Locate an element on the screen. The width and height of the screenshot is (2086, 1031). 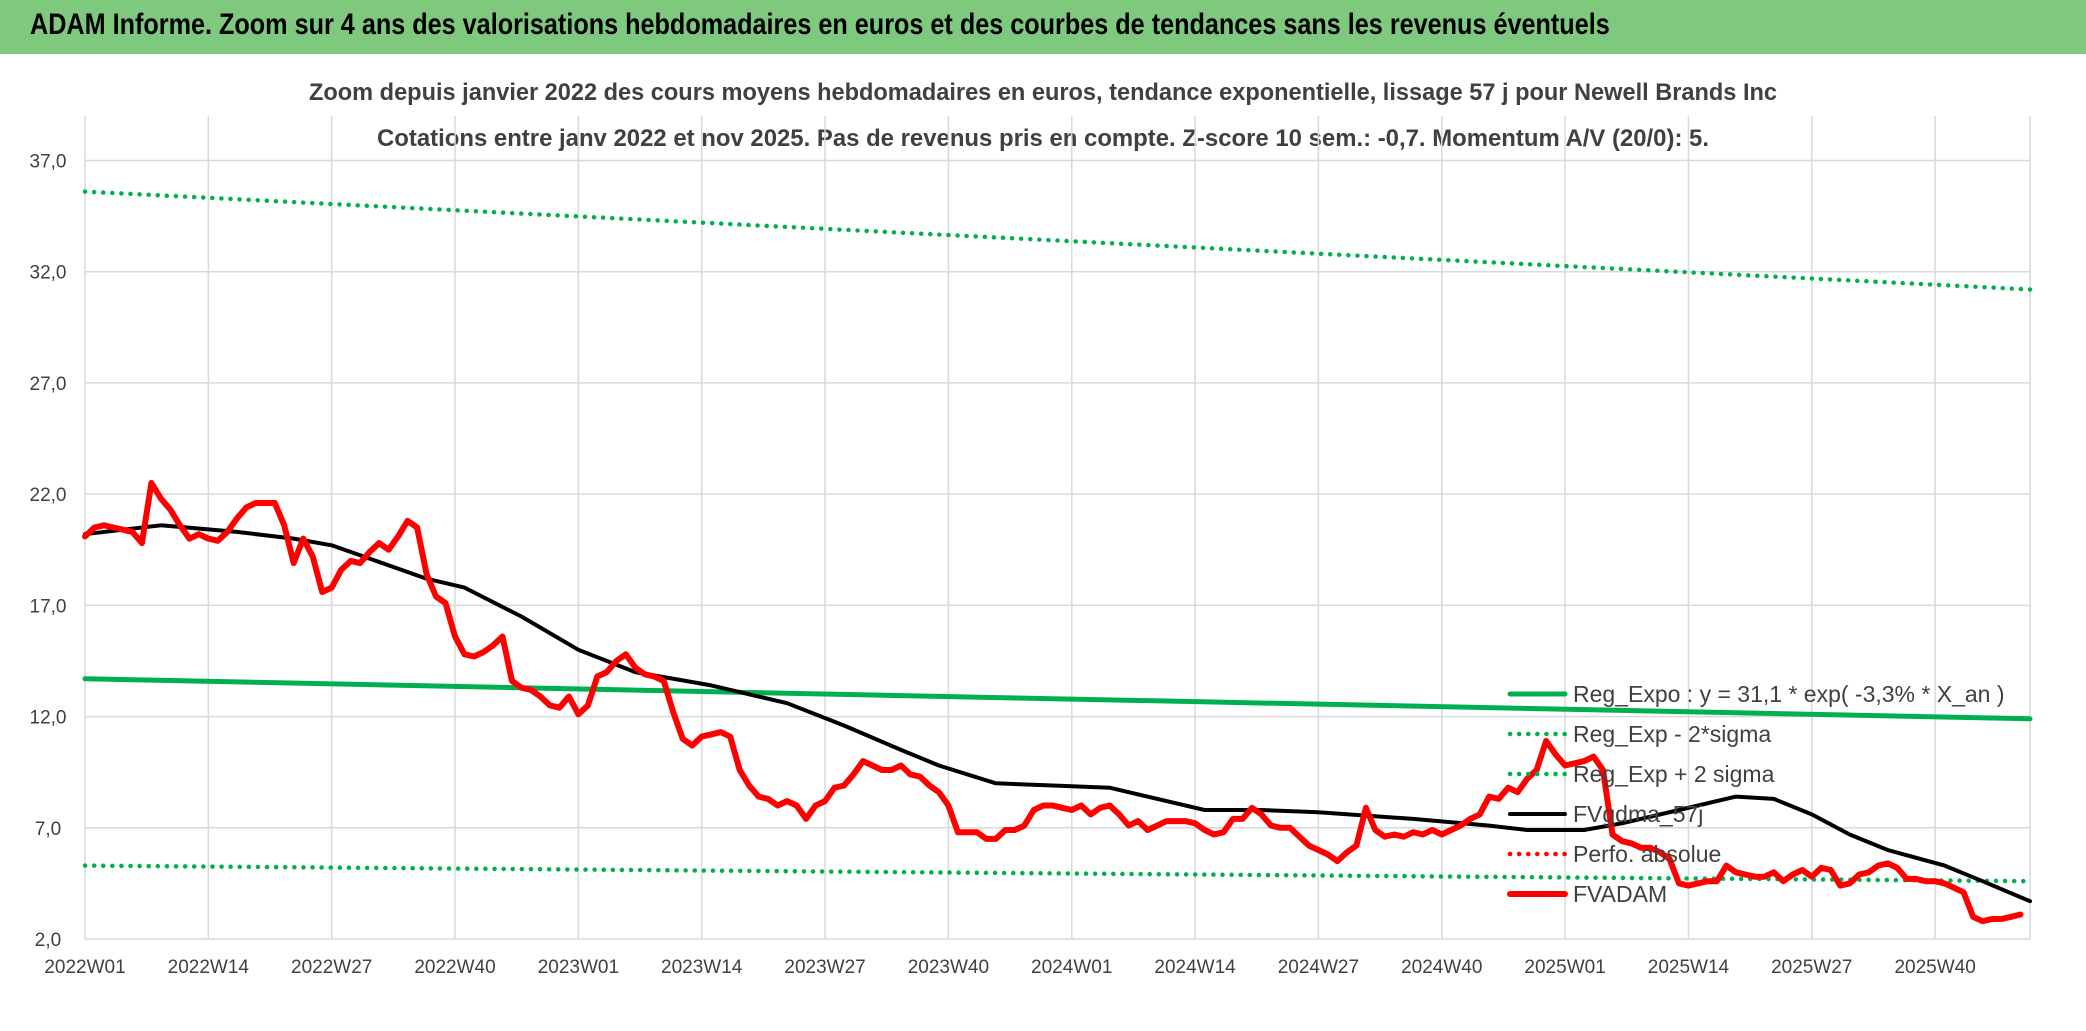
x-tick-label: 2022W14 is located at coordinates (209, 967).